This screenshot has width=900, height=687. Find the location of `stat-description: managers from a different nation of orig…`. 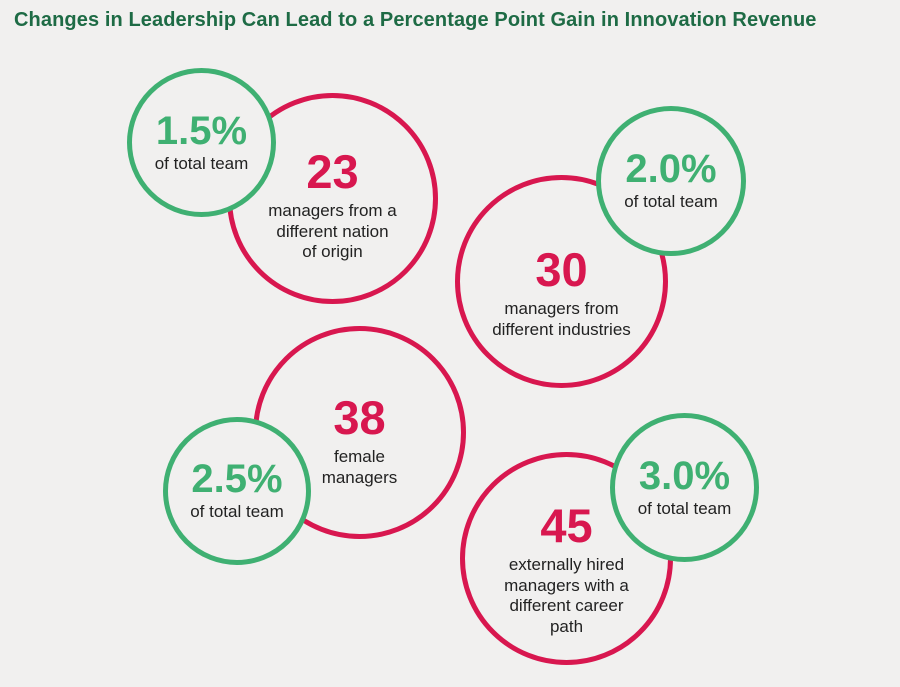

stat-description: managers from a different nation of orig… is located at coordinates (332, 231).